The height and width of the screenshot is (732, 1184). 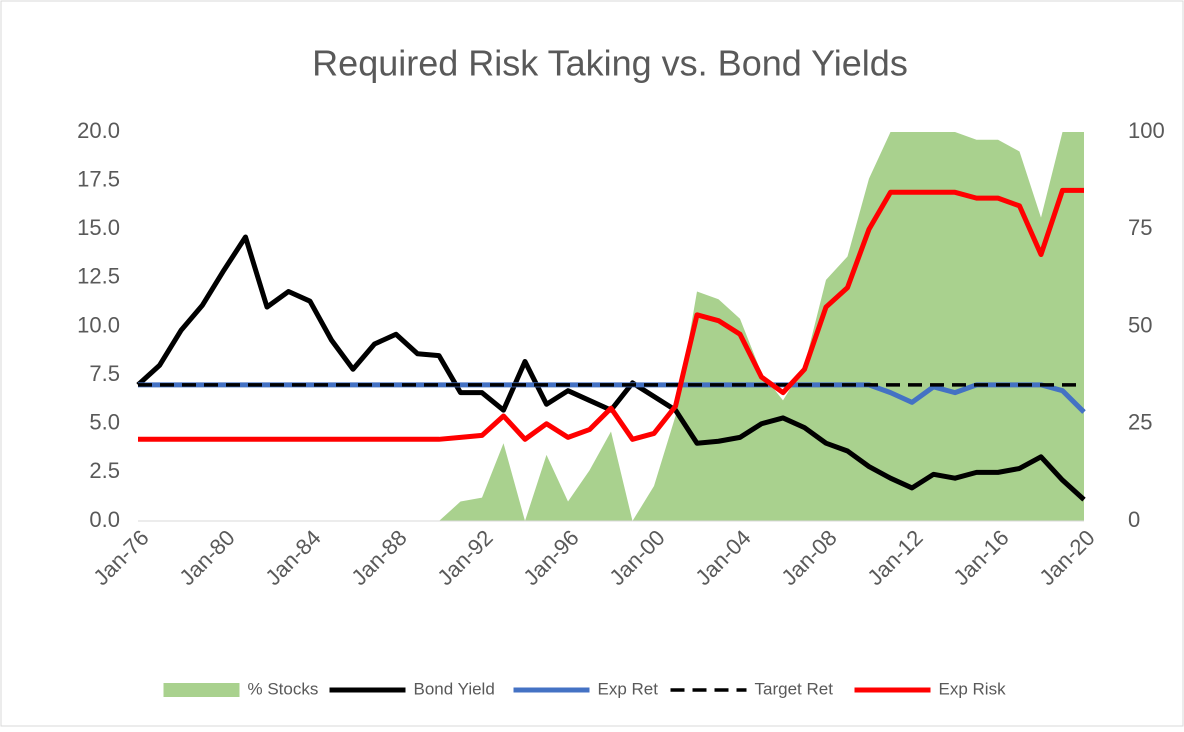 What do you see at coordinates (283, 688) in the screenshot?
I see `legend-label: % Stocks` at bounding box center [283, 688].